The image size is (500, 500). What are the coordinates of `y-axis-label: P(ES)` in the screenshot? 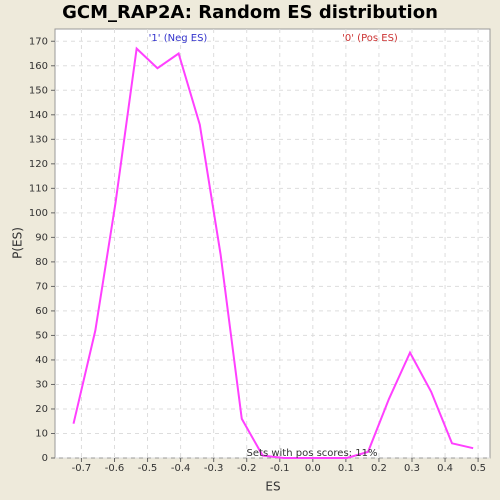 It's located at (18, 243).